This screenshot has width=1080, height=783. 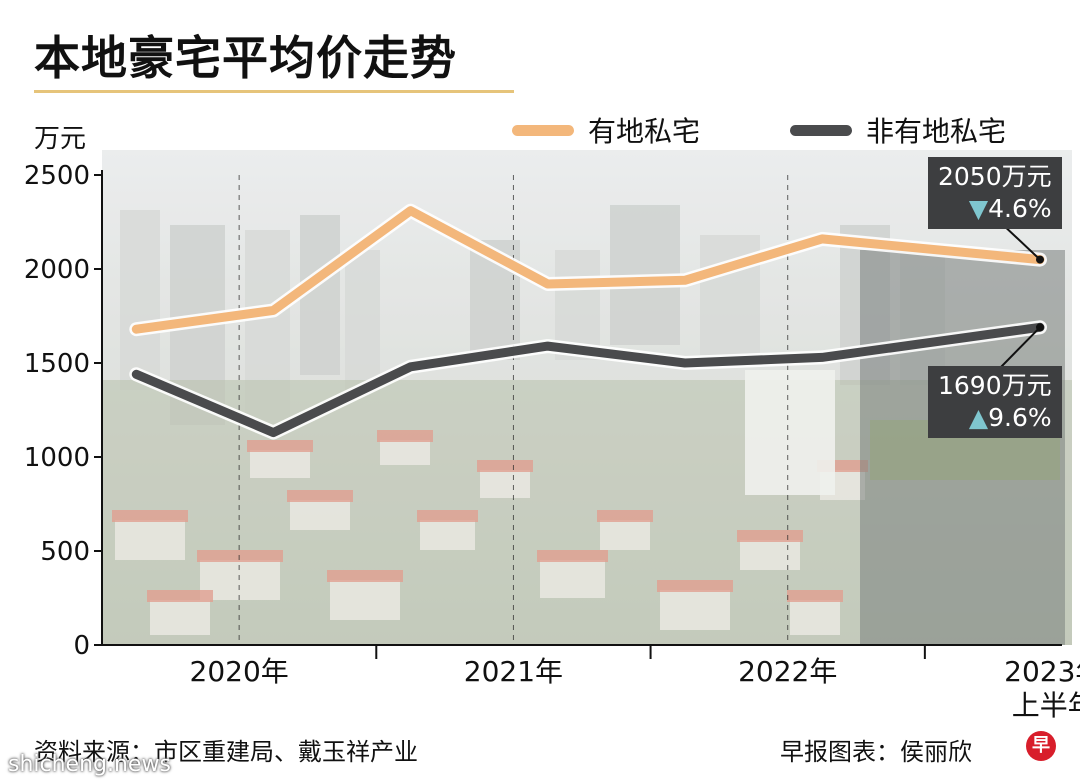 I want to click on legend-swatch-landed, so click(x=543, y=130).